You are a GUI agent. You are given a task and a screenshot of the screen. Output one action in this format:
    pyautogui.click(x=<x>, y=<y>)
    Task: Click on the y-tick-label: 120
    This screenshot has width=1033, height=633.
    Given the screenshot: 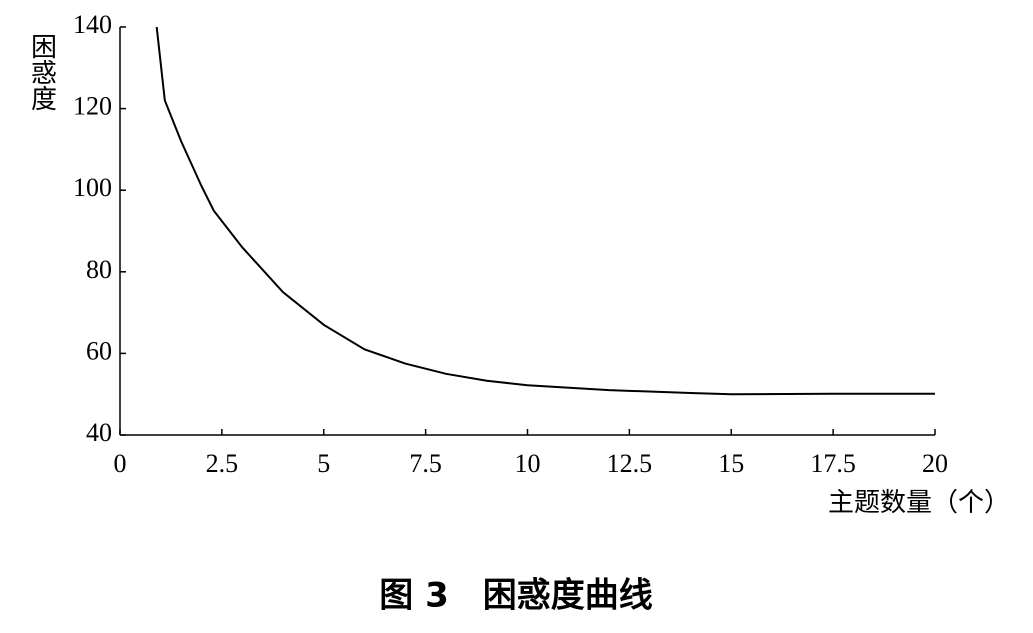 What is the action you would take?
    pyautogui.click(x=92, y=106)
    